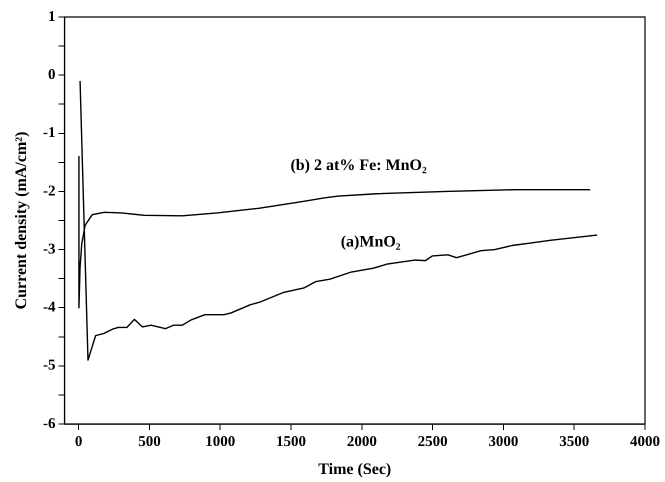  Describe the element at coordinates (433, 442) in the screenshot. I see `x-tick-label: 2500` at that location.